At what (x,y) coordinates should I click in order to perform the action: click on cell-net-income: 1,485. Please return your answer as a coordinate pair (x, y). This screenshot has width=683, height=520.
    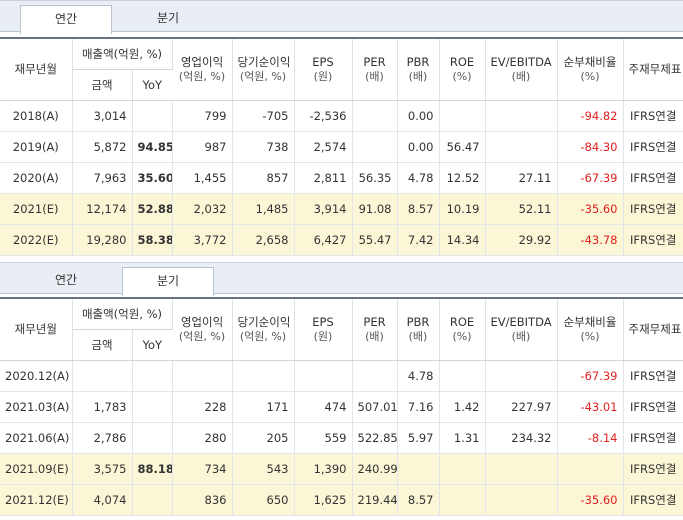
    Looking at the image, I should click on (263, 209).